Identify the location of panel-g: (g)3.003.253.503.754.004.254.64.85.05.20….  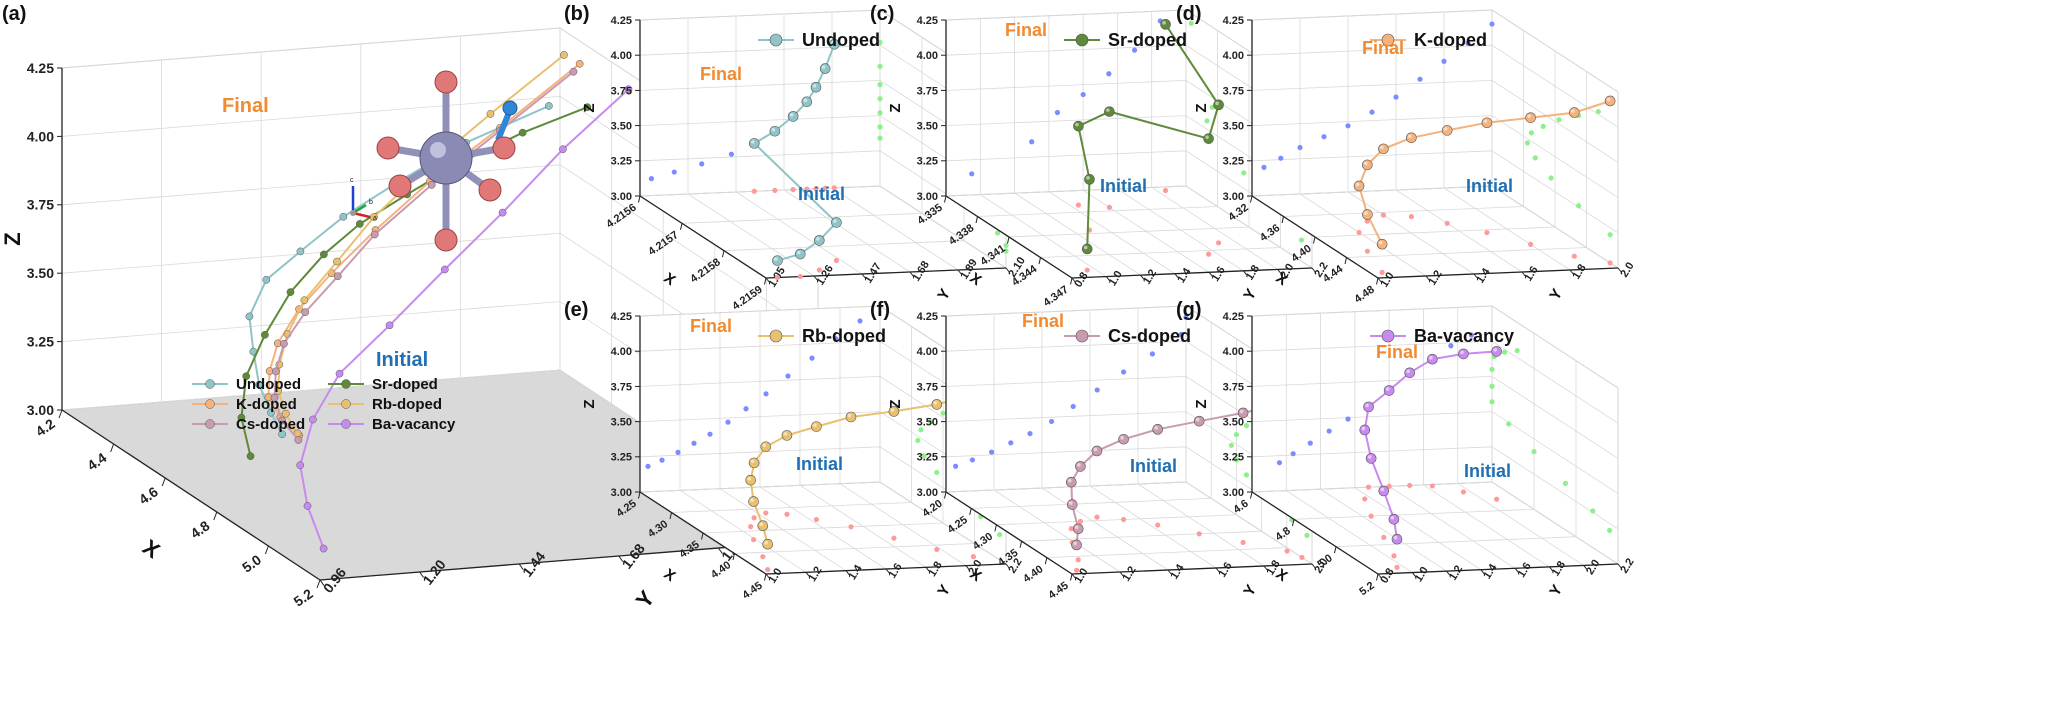
(1406, 449).